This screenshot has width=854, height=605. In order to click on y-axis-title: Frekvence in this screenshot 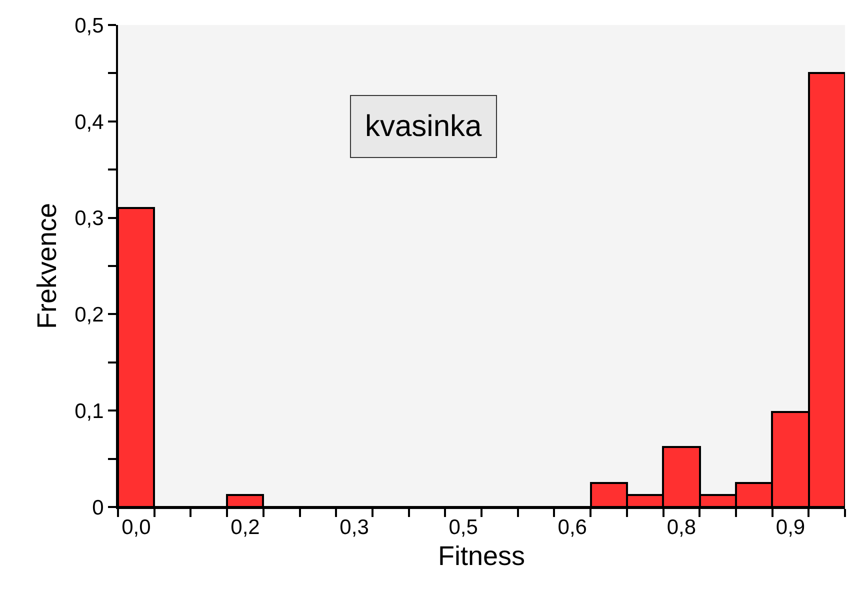, I will do `click(47, 266)`.